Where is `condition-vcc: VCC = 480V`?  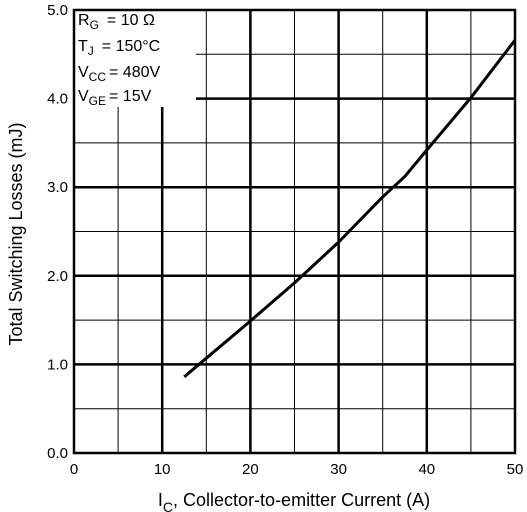
condition-vcc: VCC = 480V is located at coordinates (119, 74).